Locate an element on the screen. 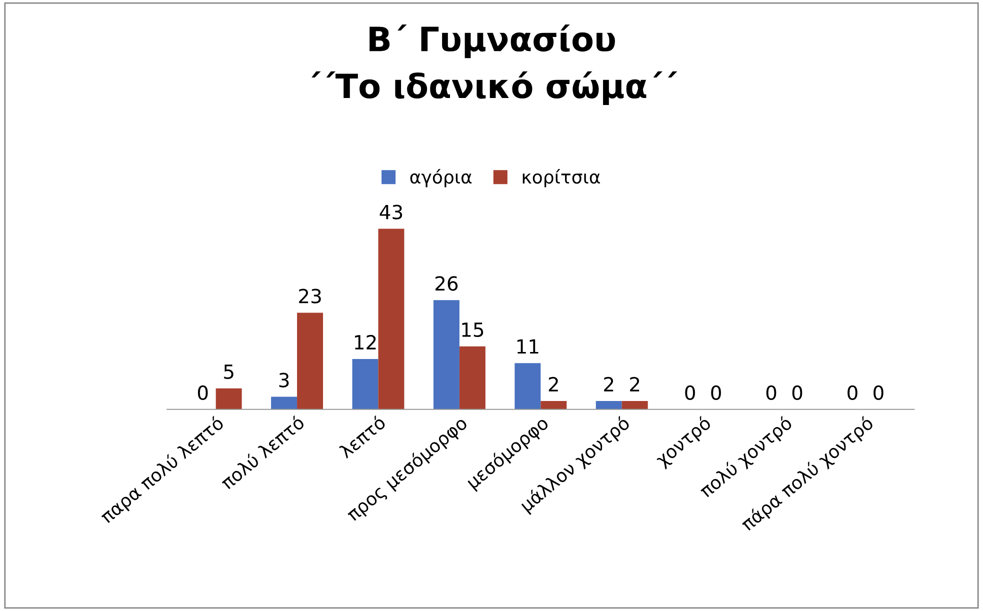  data-label: 23 is located at coordinates (310, 296).